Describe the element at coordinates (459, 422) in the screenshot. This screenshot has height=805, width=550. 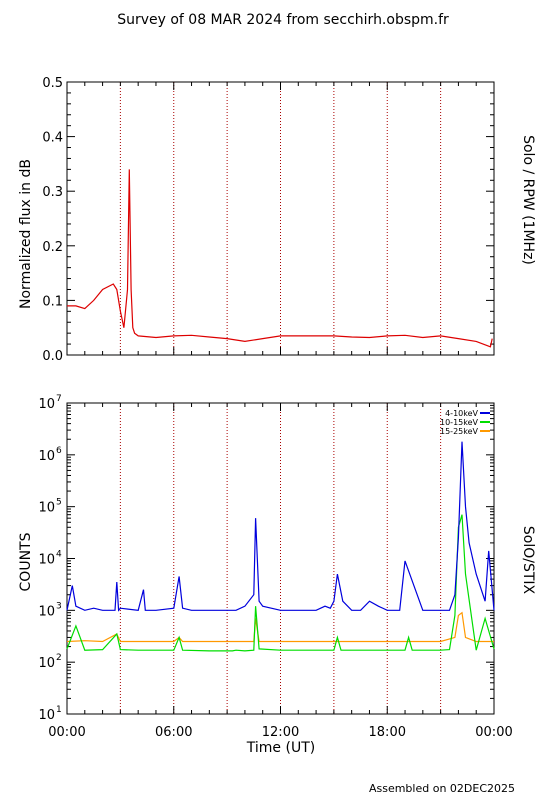
I see `stix-legend-label: 10-15keV` at that location.